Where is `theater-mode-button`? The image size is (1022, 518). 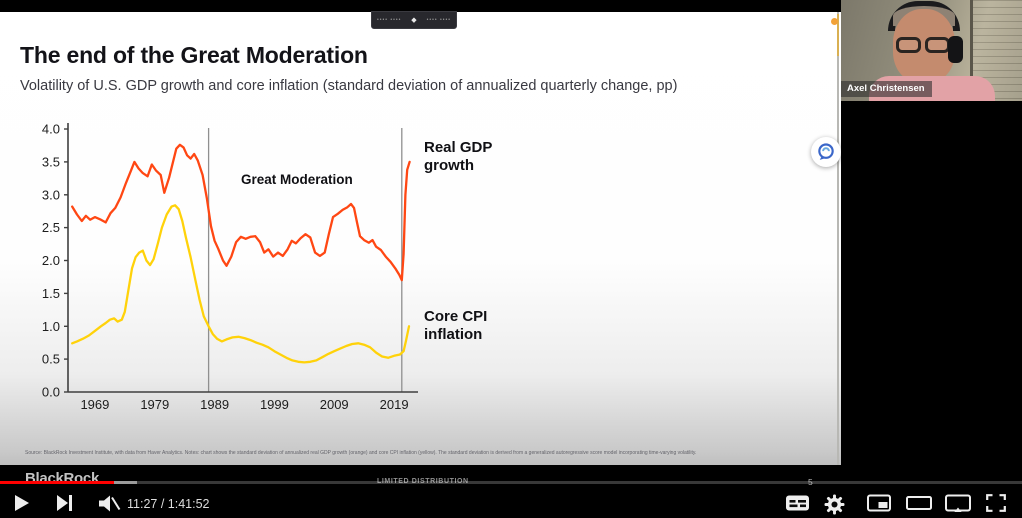
theater-mode-button is located at coordinates (919, 504).